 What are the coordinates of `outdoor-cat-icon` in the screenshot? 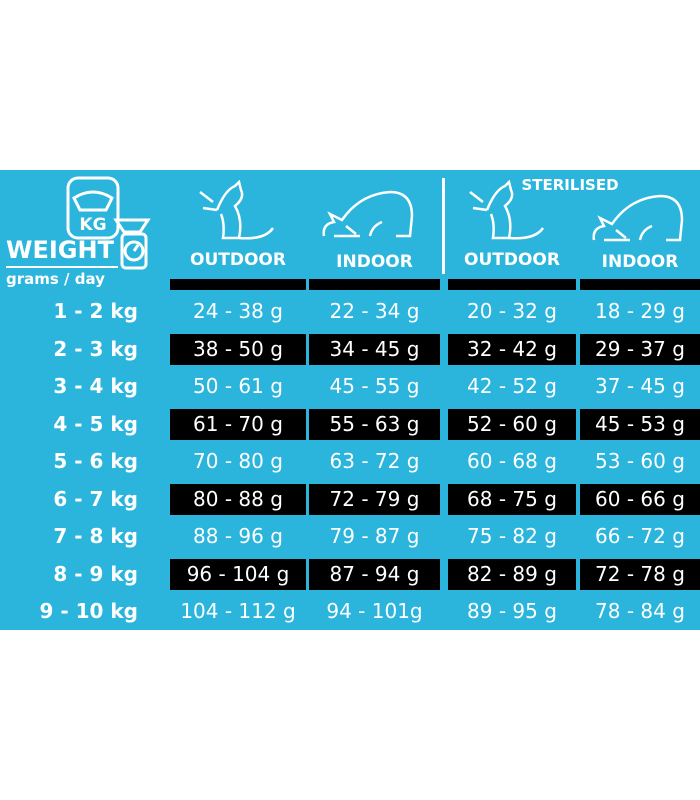 It's located at (237, 210).